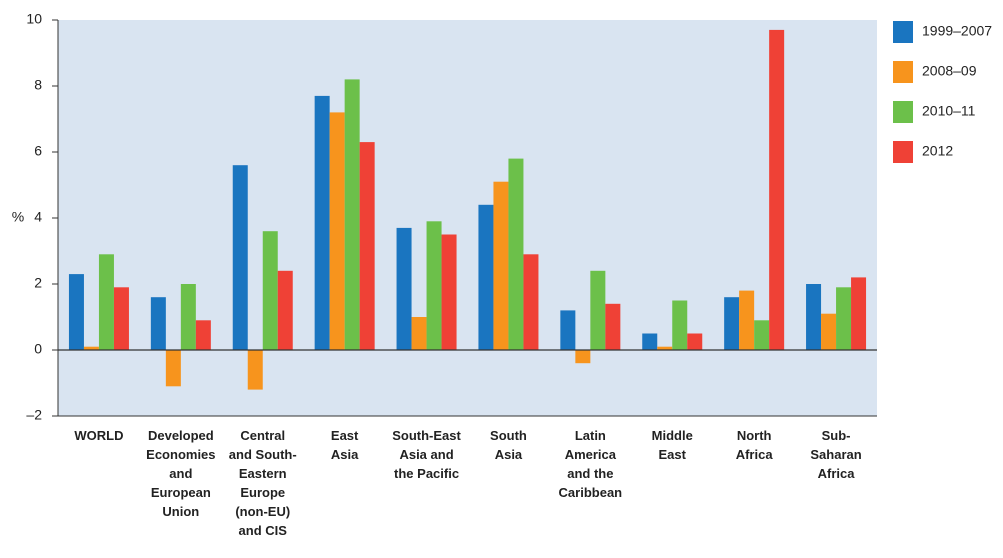  What do you see at coordinates (672, 445) in the screenshot?
I see `x-tick-label: Middle East` at bounding box center [672, 445].